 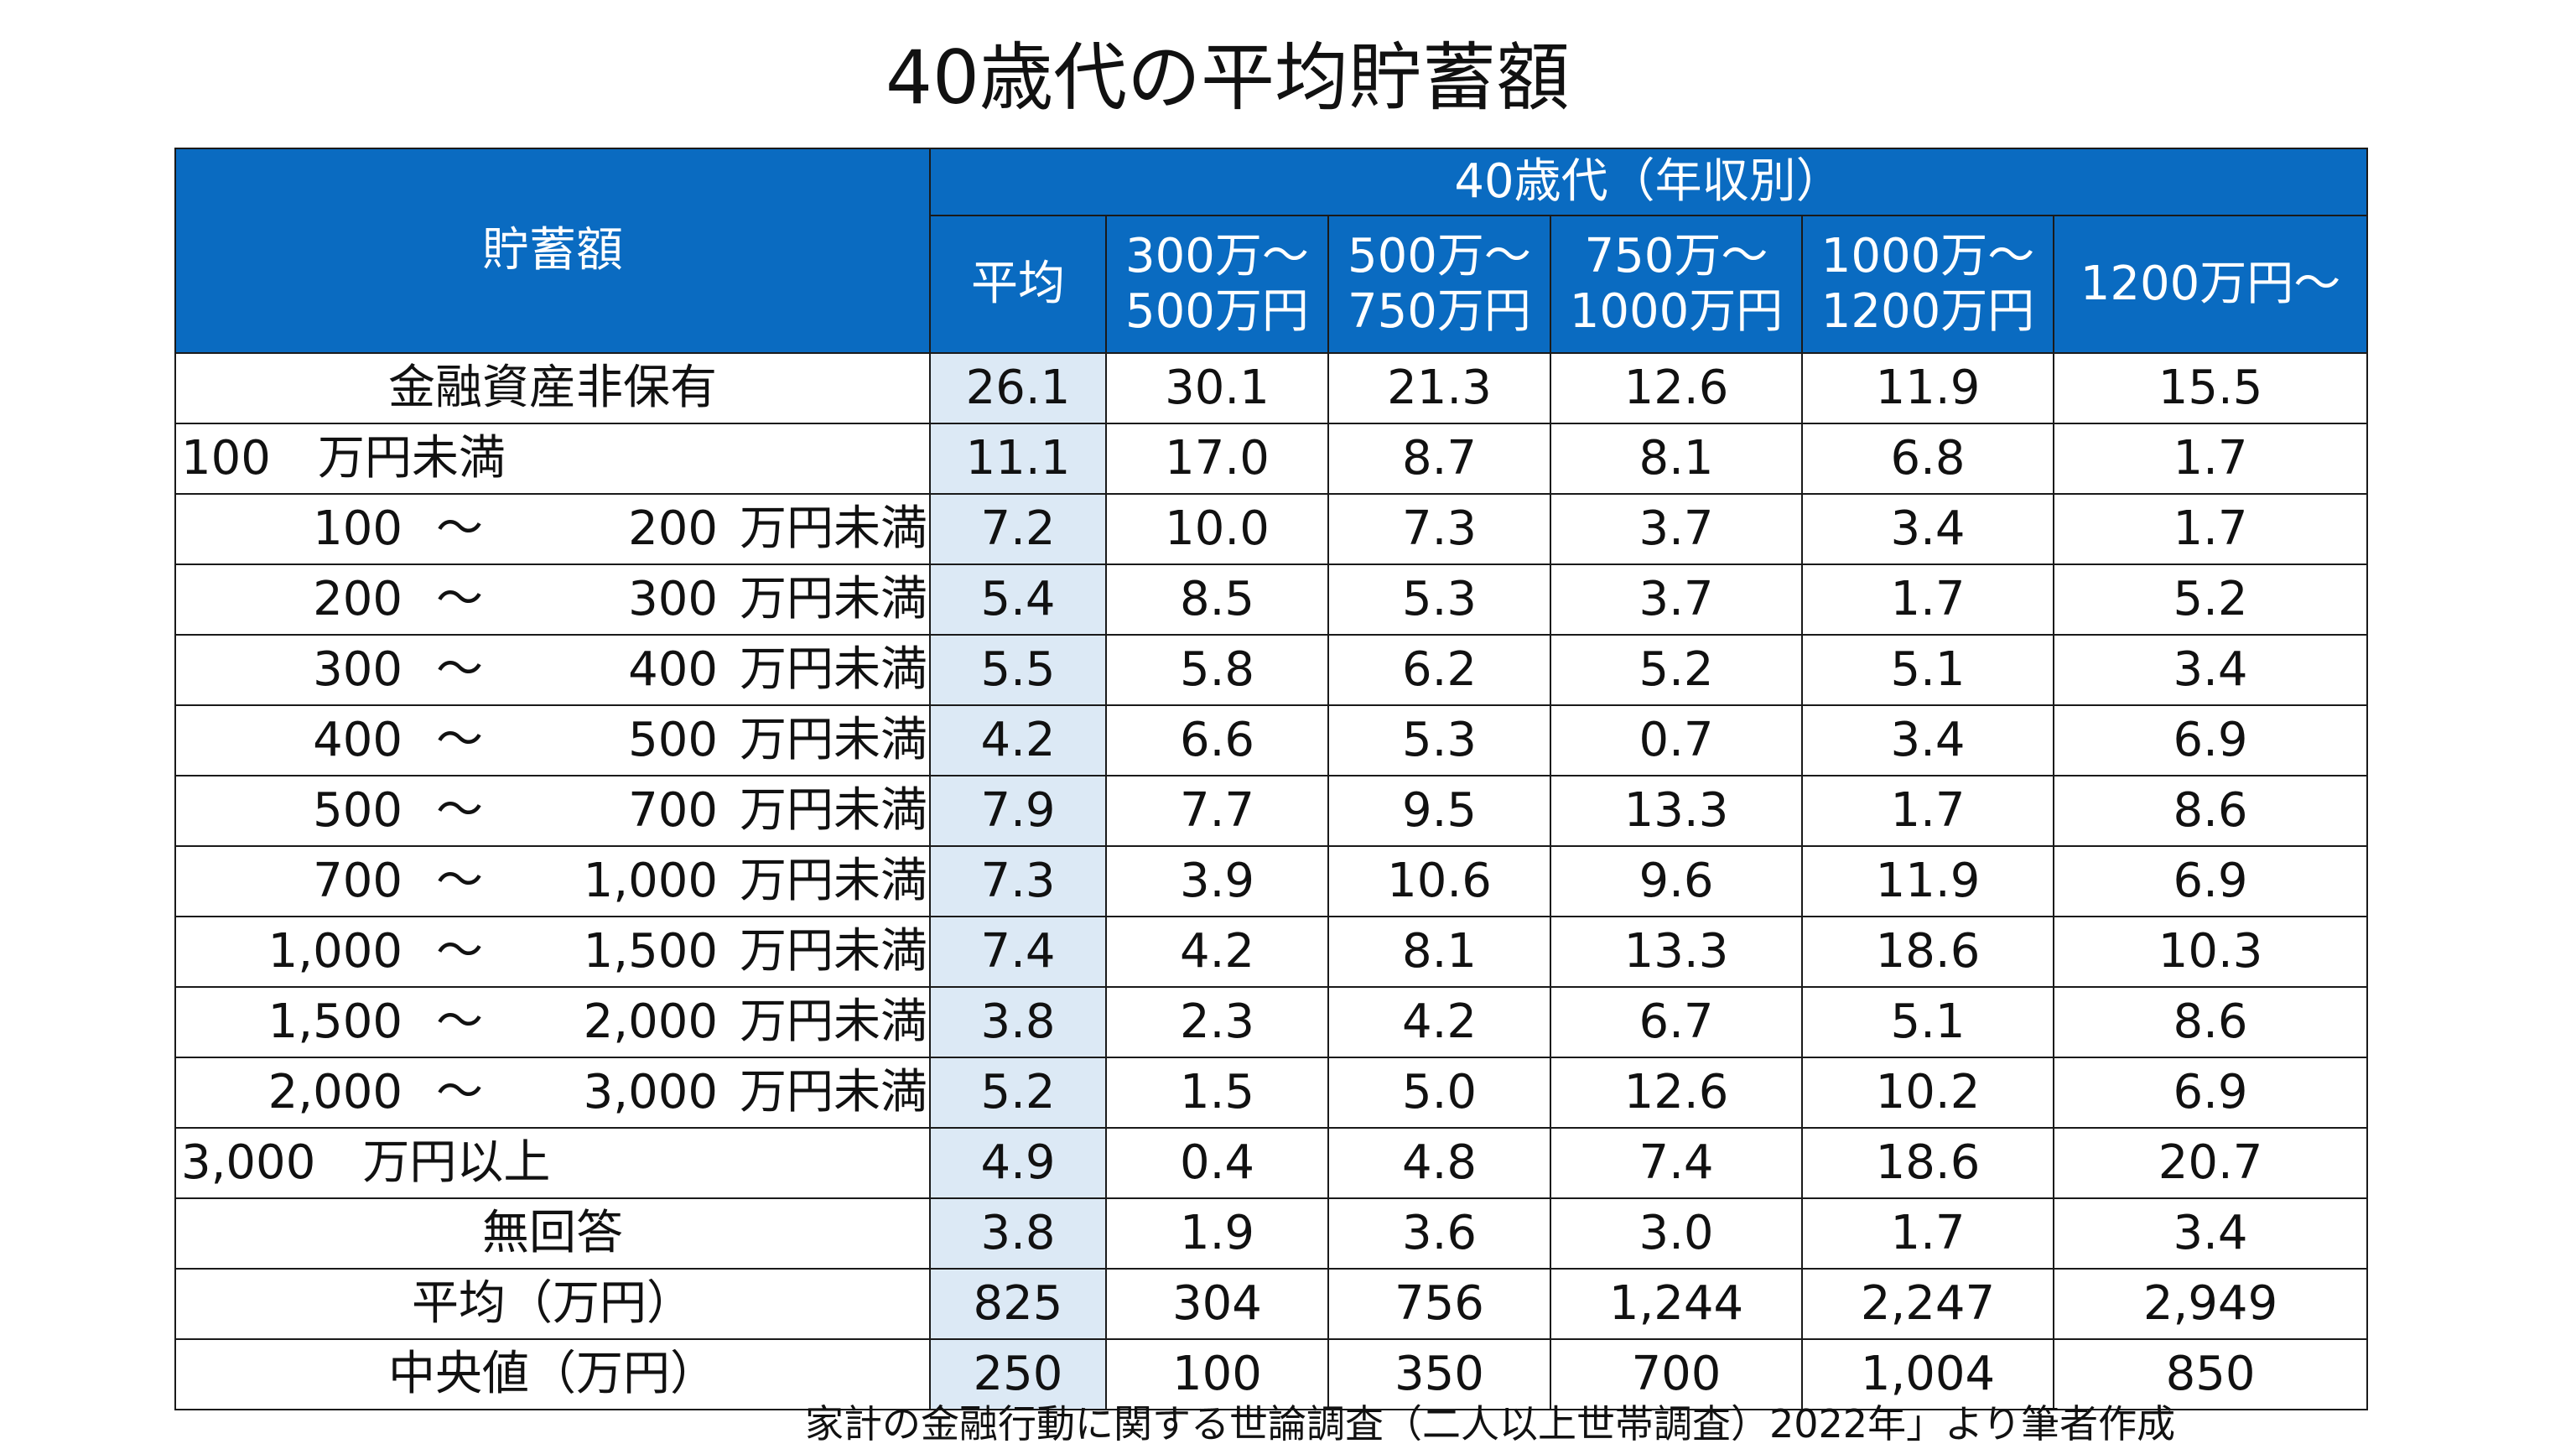 I want to click on row-label: 1,000 ～ 1,500 万円未満, so click(x=552, y=952).